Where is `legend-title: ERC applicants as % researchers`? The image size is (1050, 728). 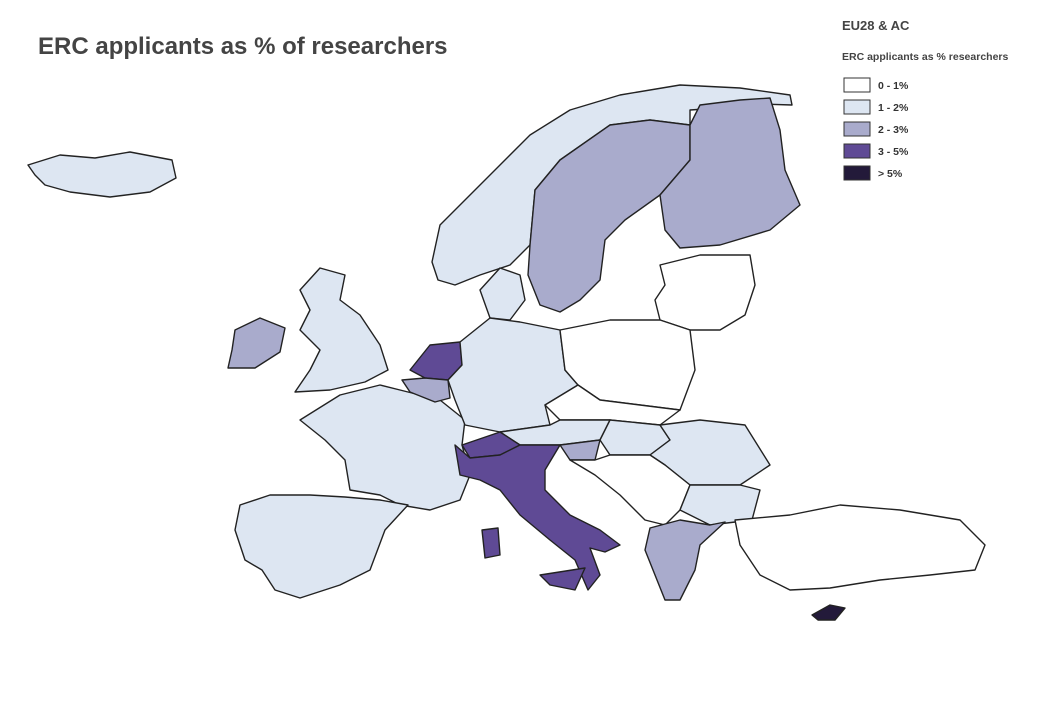 legend-title: ERC applicants as % researchers is located at coordinates (925, 57).